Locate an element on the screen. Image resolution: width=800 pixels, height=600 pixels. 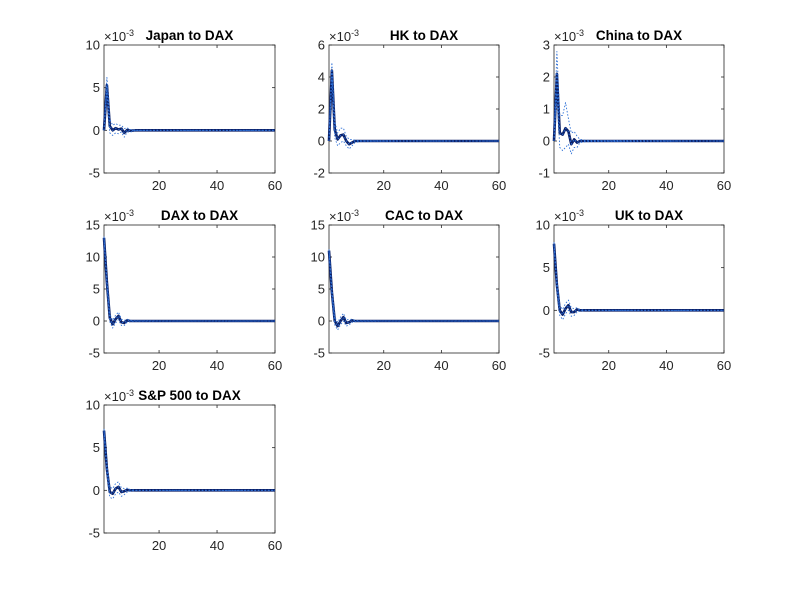
y-tick-label: 3 is located at coordinates (546, 45).